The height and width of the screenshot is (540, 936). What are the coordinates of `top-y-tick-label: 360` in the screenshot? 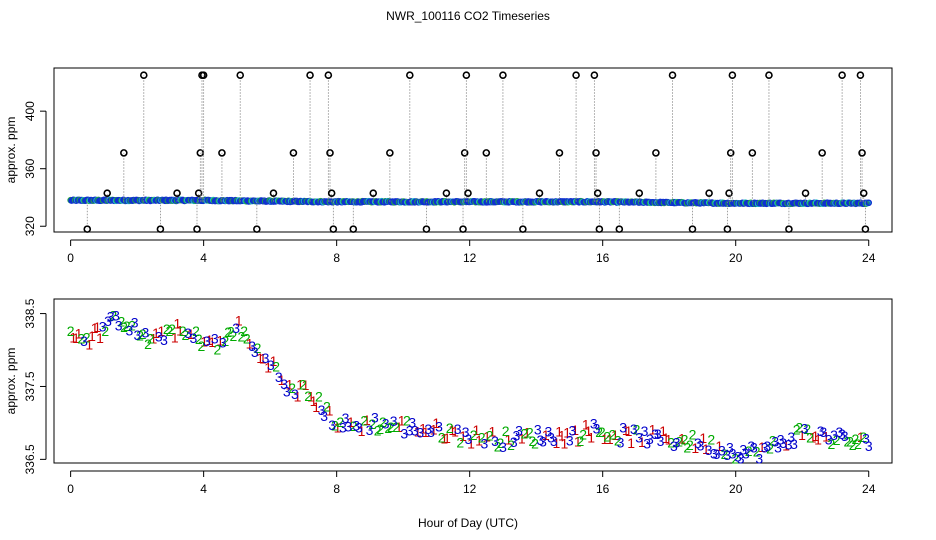 It's located at (30, 168).